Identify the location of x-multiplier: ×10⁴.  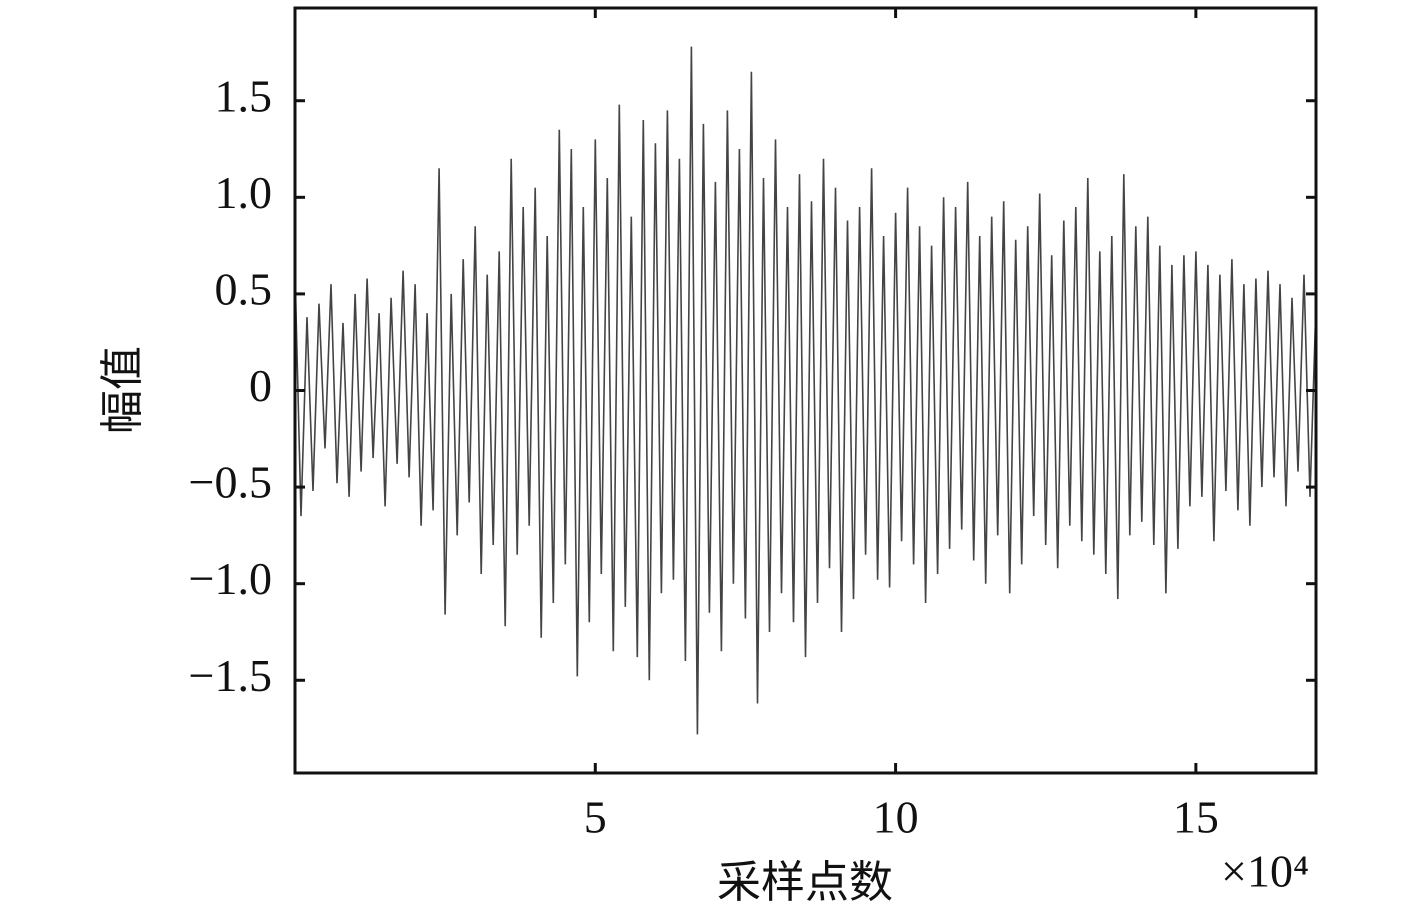
(1265, 871).